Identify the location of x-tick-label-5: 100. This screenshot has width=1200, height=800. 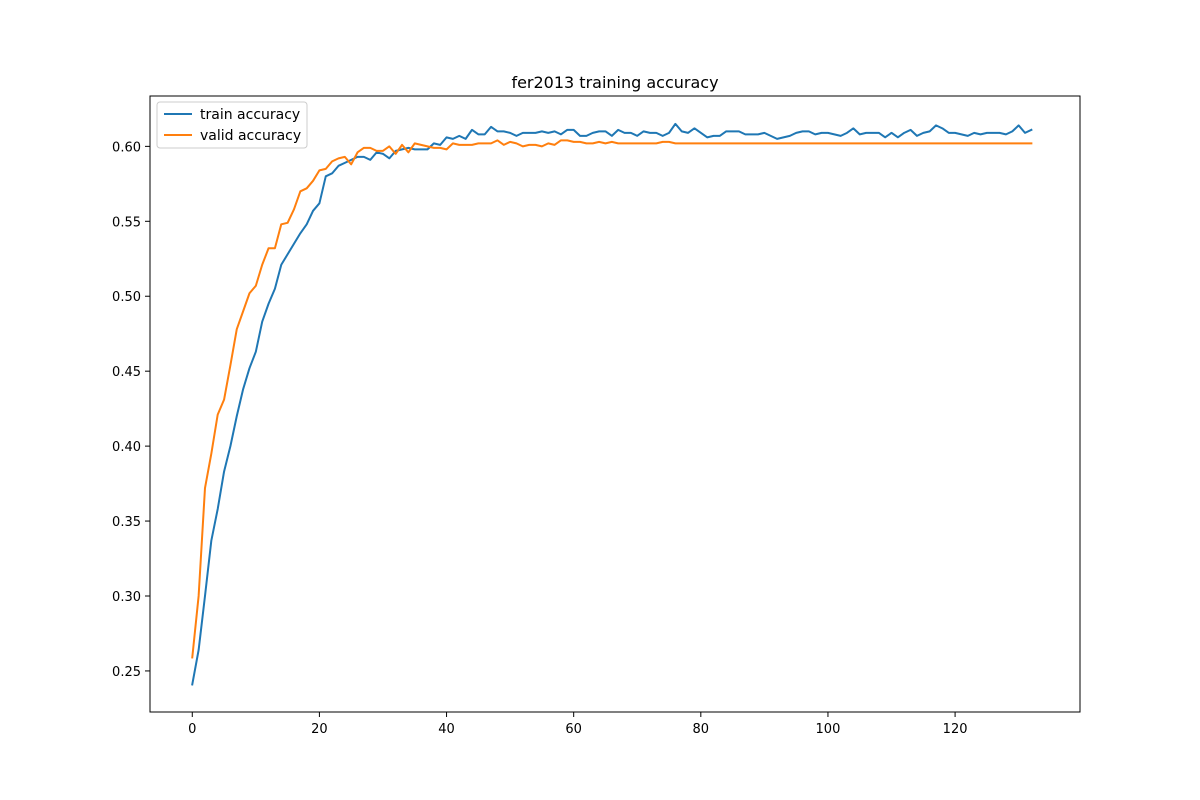
(828, 729).